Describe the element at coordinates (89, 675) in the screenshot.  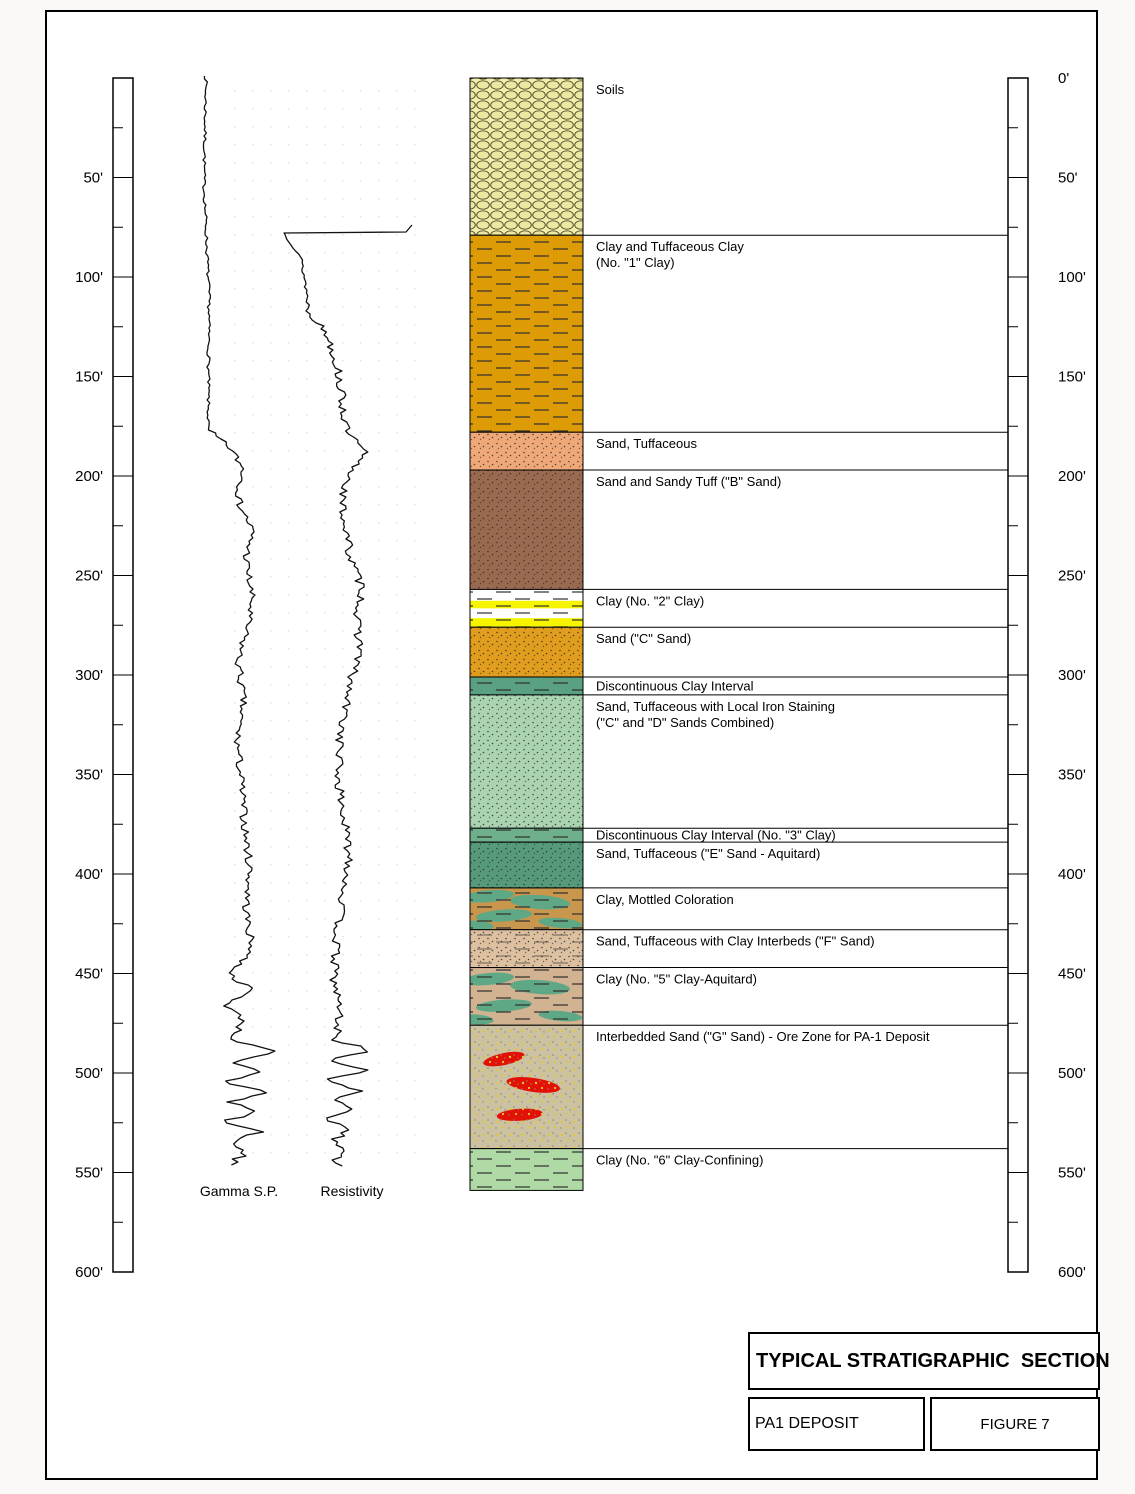
I see `depth-label-left: 300'` at that location.